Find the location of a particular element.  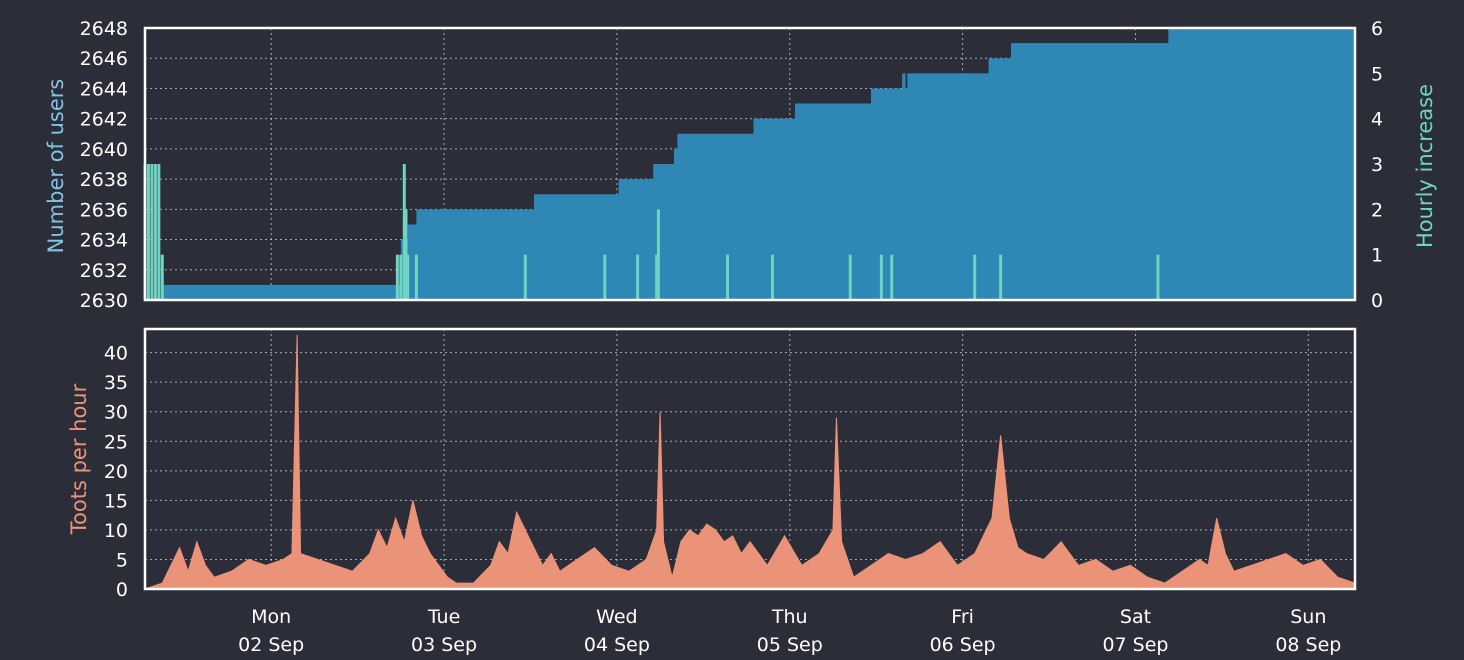

users-axis-label: Number of users is located at coordinates (56, 166).